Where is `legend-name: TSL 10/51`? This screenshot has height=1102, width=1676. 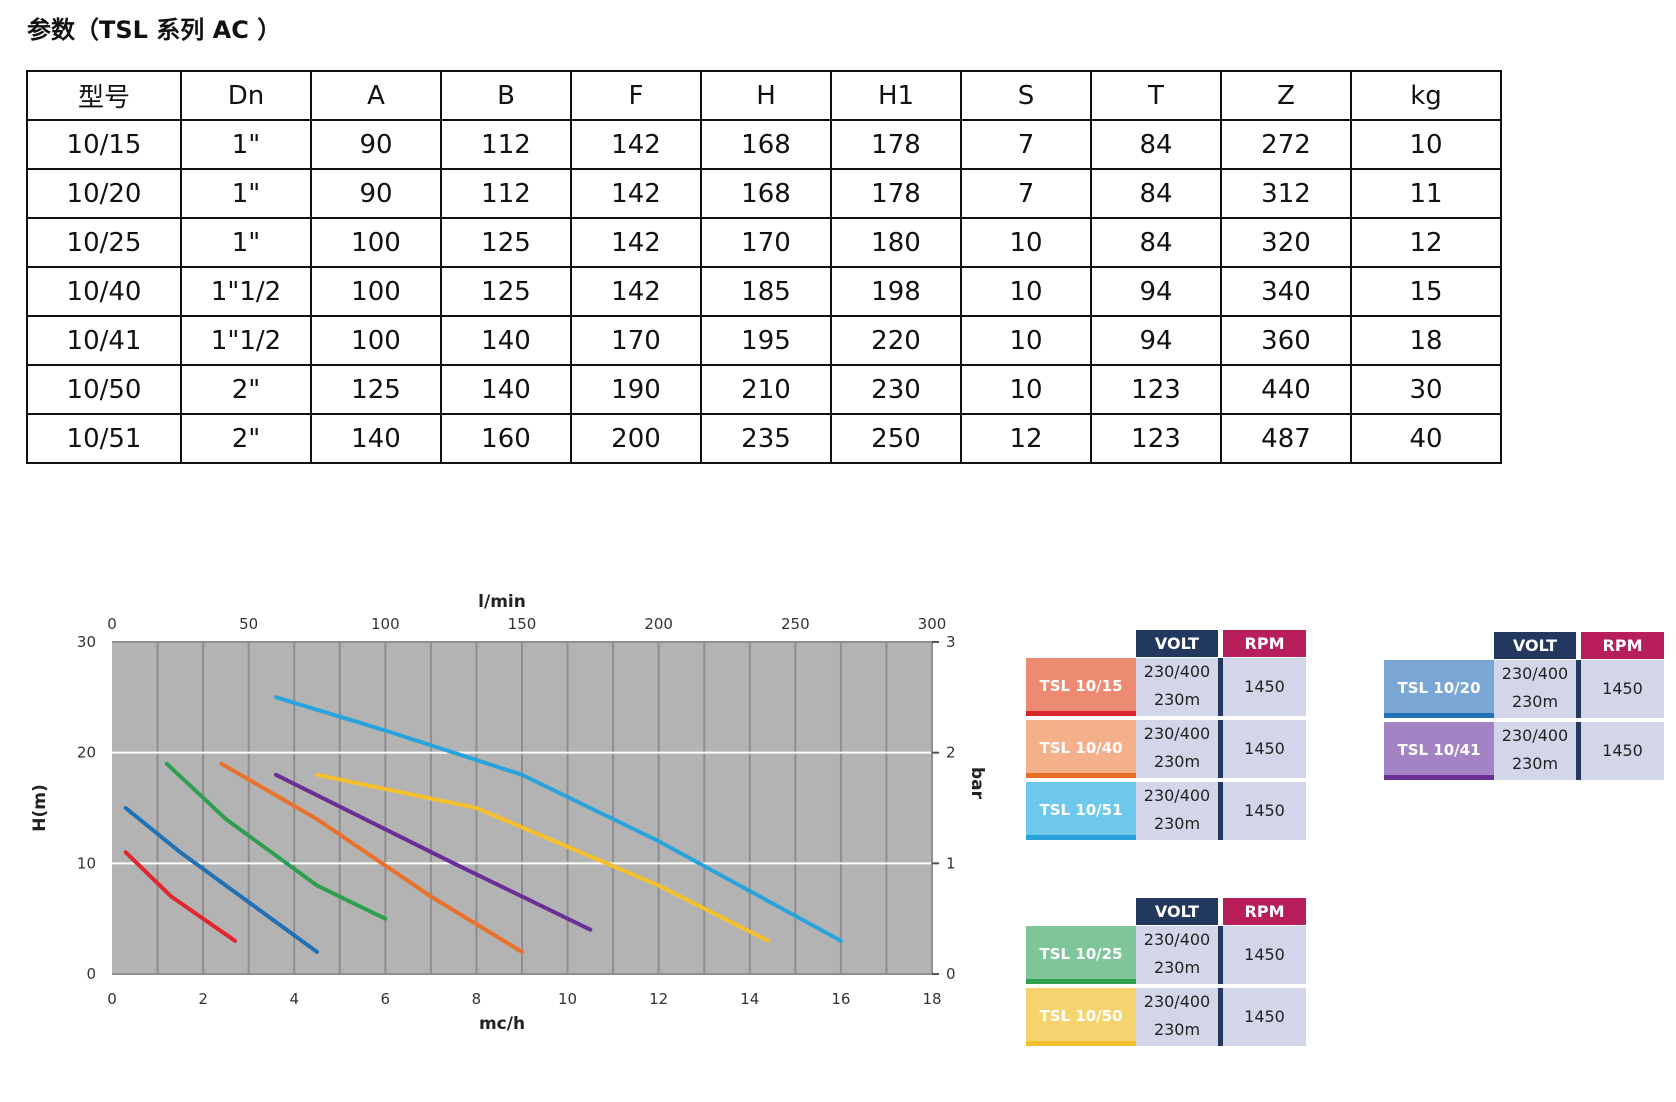
legend-name: TSL 10/51 is located at coordinates (1081, 811).